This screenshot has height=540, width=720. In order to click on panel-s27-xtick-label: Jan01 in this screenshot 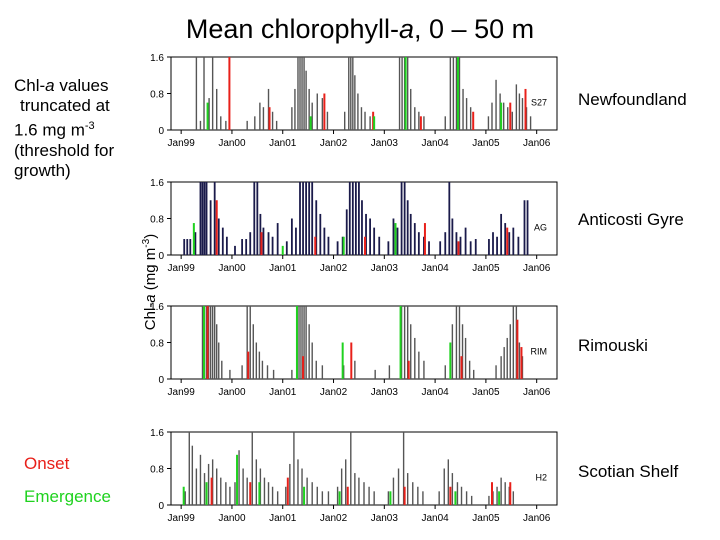, I will do `click(283, 143)`.